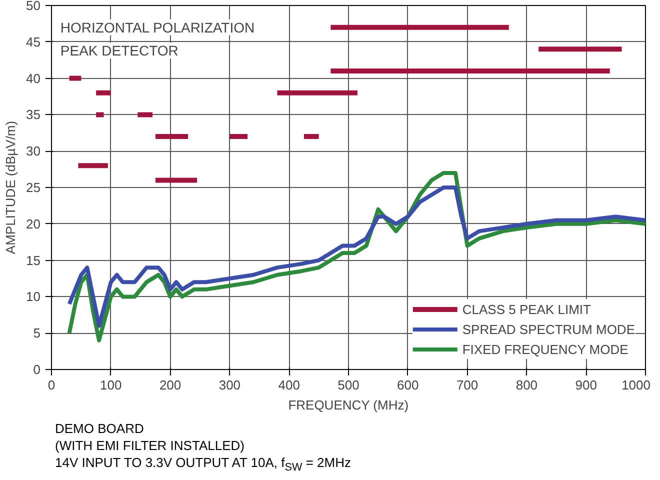  What do you see at coordinates (467, 385) in the screenshot?
I see `x-tick-label: 700` at bounding box center [467, 385].